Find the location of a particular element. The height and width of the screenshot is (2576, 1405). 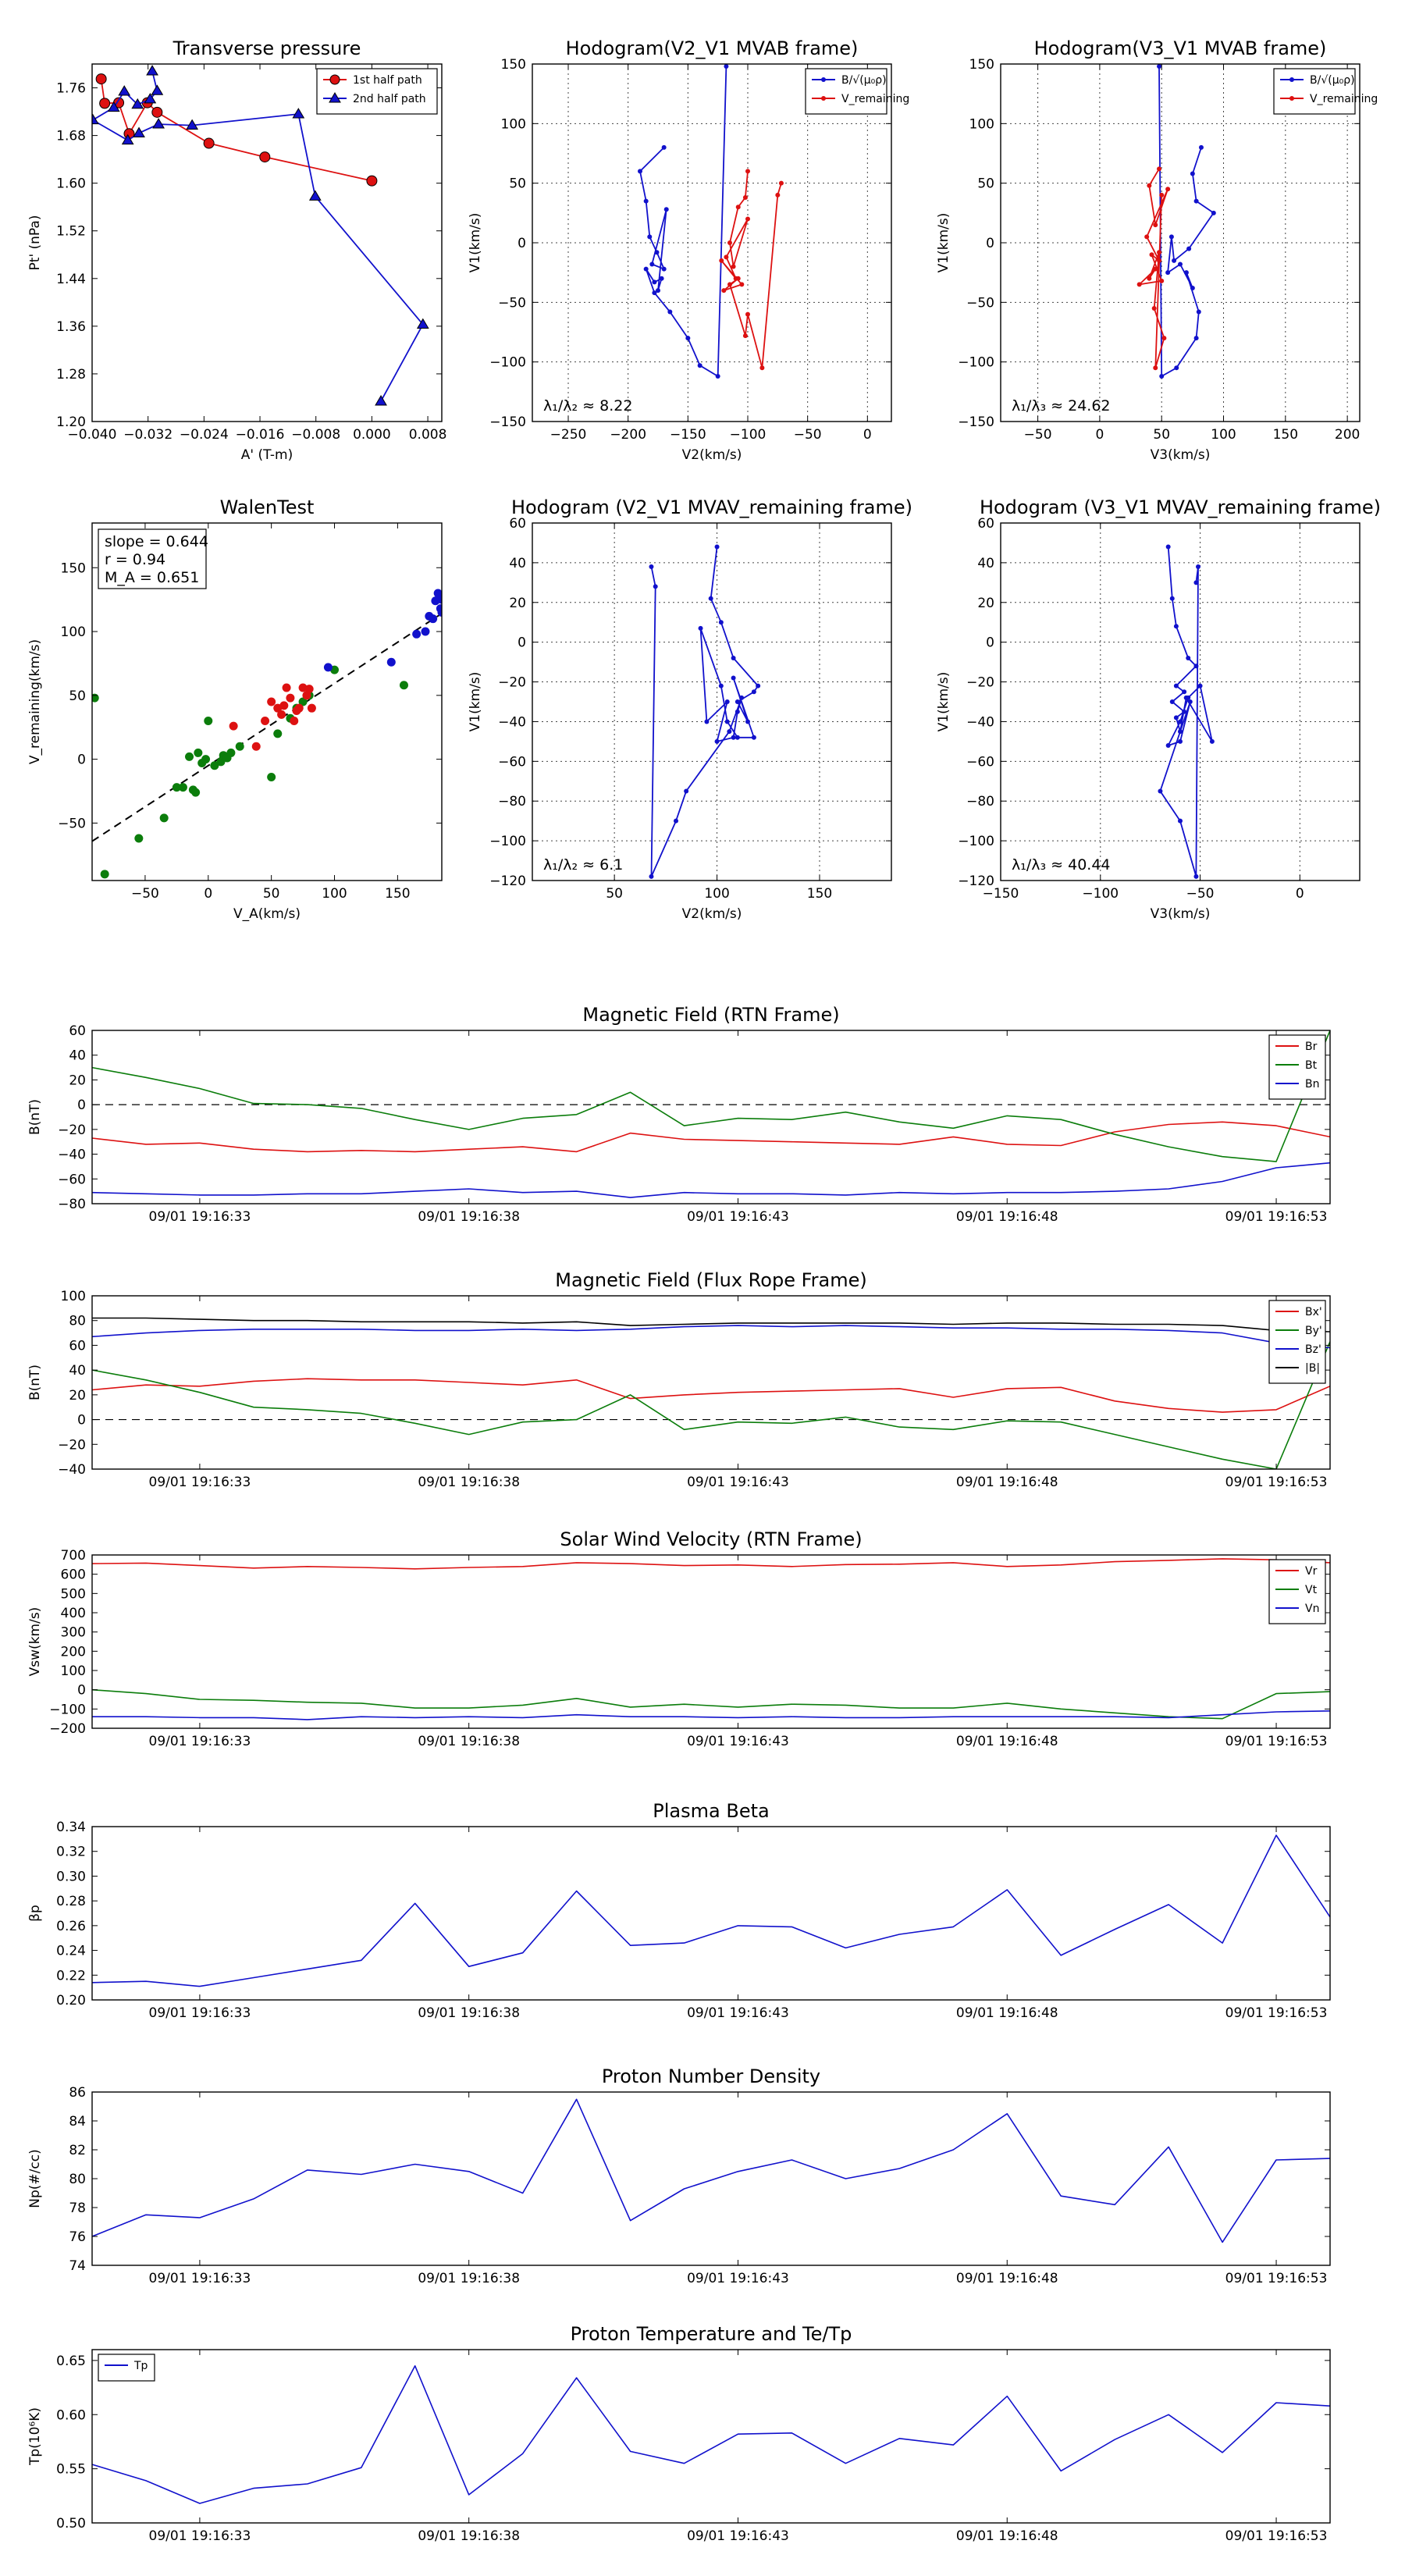

y-tick-label: 40 is located at coordinates (77, 1056).